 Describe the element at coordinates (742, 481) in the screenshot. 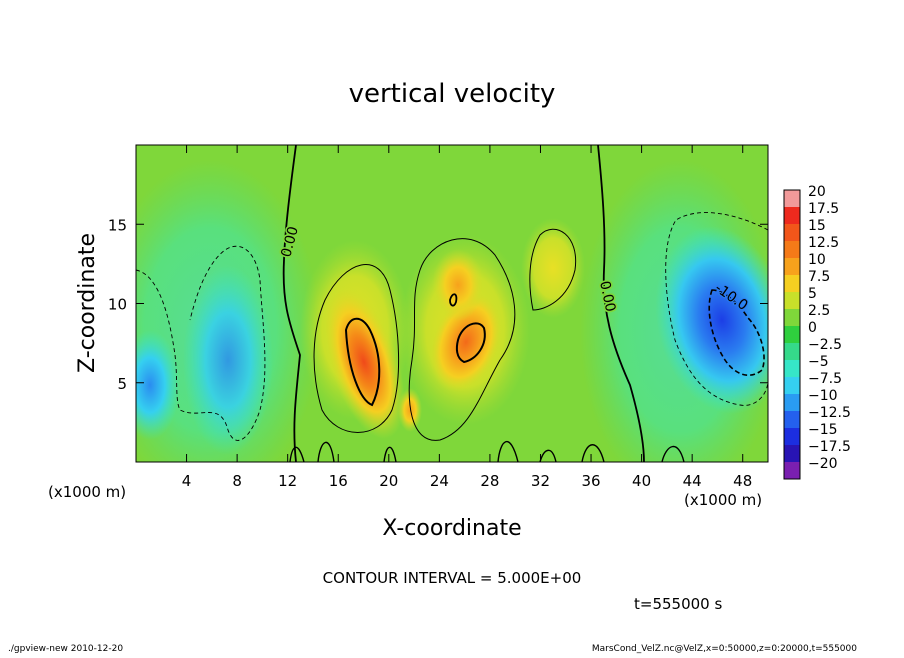

I see `x-tick-label: 48` at that location.